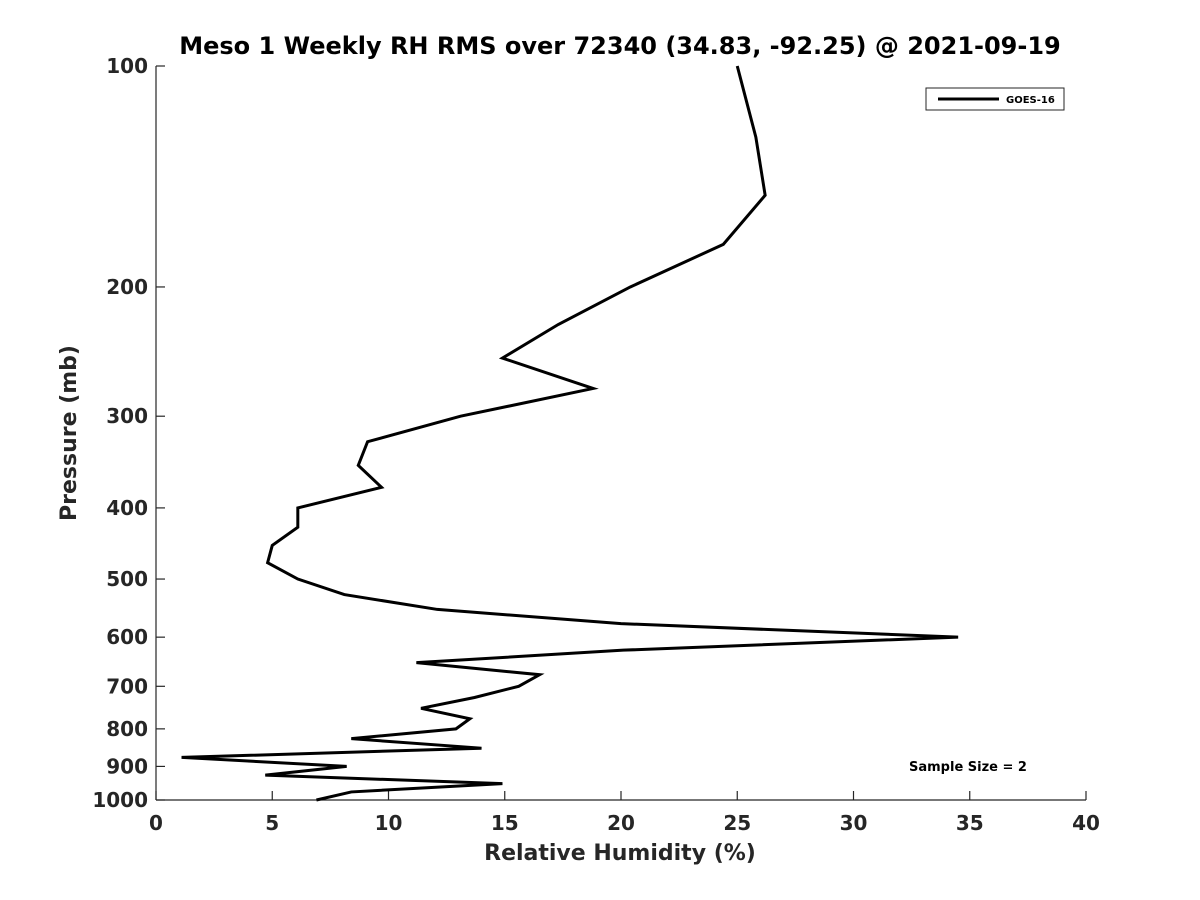 This screenshot has width=1200, height=900. I want to click on x-tick-label: 40, so click(1086, 823).